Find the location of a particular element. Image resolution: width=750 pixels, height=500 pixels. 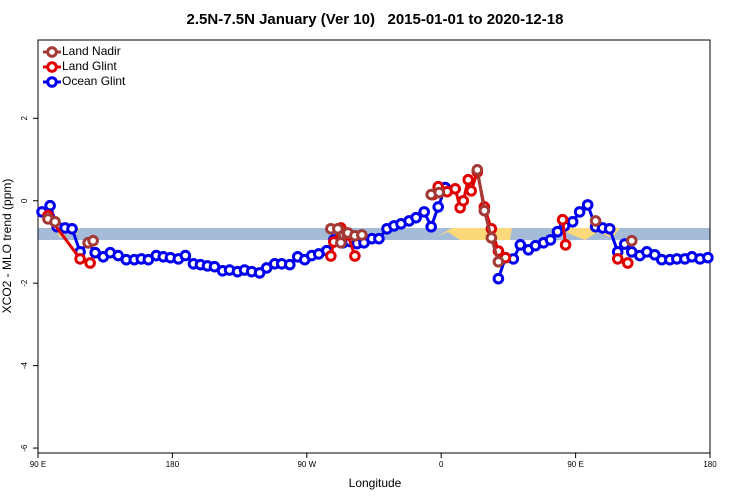

y-axis-label: XCO2 - MLO trend (ppm) is located at coordinates (7, 246).